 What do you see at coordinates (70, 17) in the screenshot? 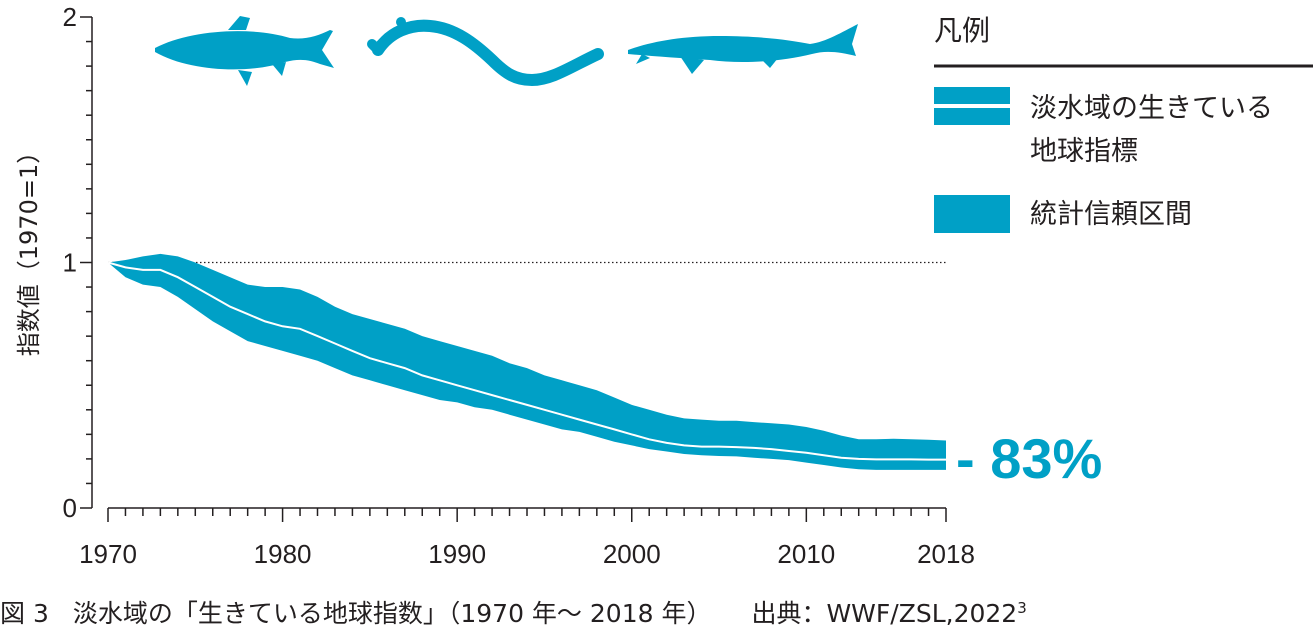
I see `y-tick-label: 2` at bounding box center [70, 17].